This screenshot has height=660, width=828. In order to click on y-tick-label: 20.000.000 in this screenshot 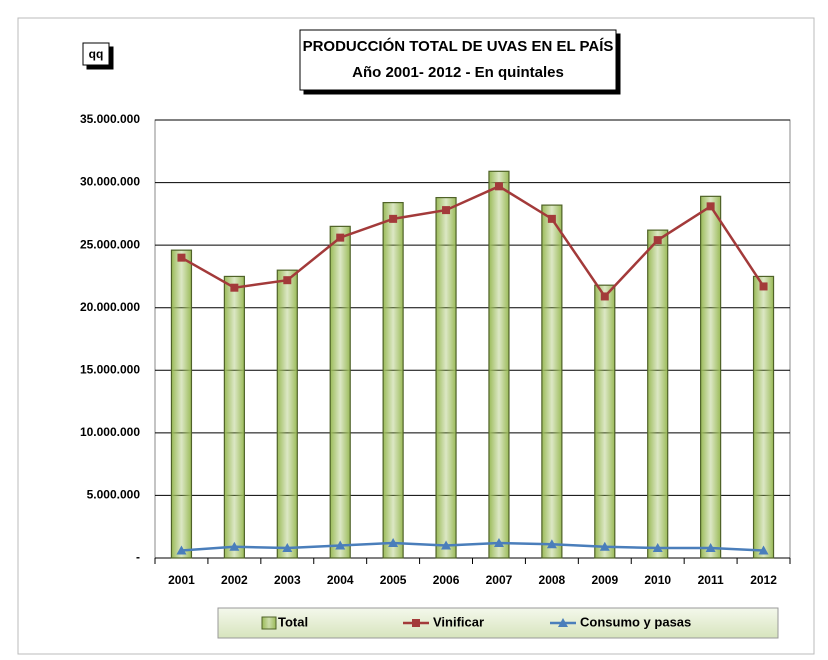, I will do `click(110, 307)`.